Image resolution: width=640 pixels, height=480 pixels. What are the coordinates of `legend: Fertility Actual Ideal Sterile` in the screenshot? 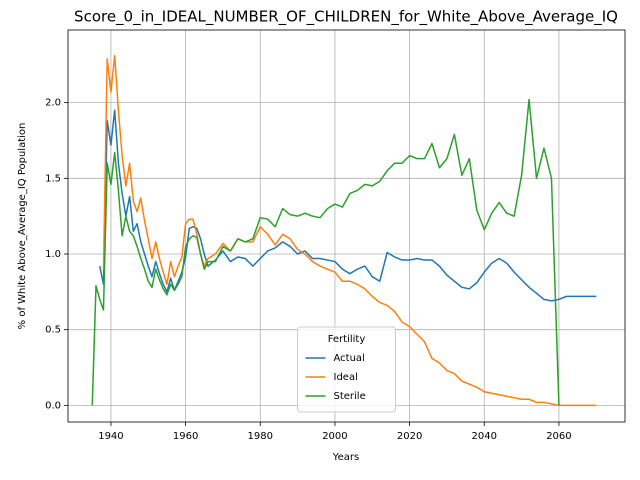 It's located at (346, 369).